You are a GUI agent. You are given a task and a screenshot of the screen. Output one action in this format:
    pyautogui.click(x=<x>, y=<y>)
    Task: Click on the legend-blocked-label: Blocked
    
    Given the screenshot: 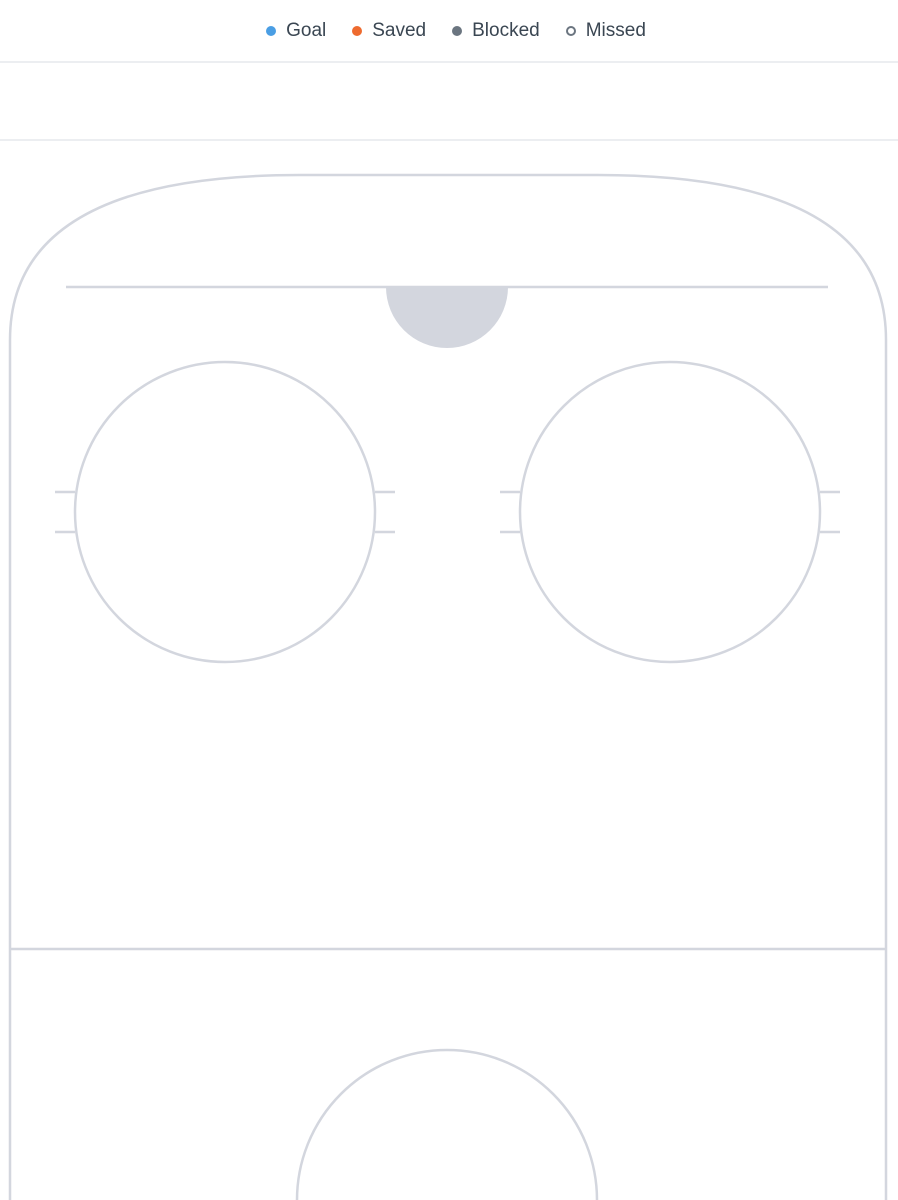 What is the action you would take?
    pyautogui.click(x=506, y=30)
    